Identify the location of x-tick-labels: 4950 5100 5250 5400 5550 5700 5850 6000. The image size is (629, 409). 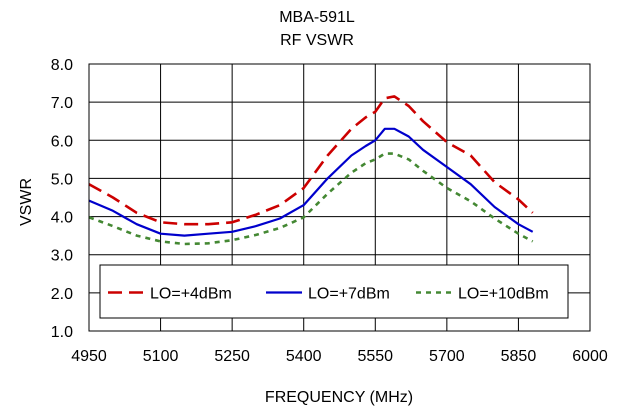
(339, 356).